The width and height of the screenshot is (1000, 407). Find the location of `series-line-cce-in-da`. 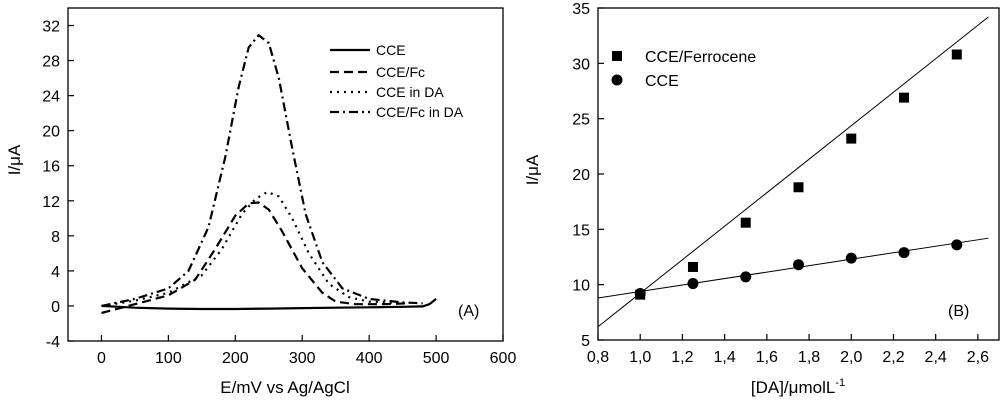

series-line-cce-in-da is located at coordinates (252, 248).